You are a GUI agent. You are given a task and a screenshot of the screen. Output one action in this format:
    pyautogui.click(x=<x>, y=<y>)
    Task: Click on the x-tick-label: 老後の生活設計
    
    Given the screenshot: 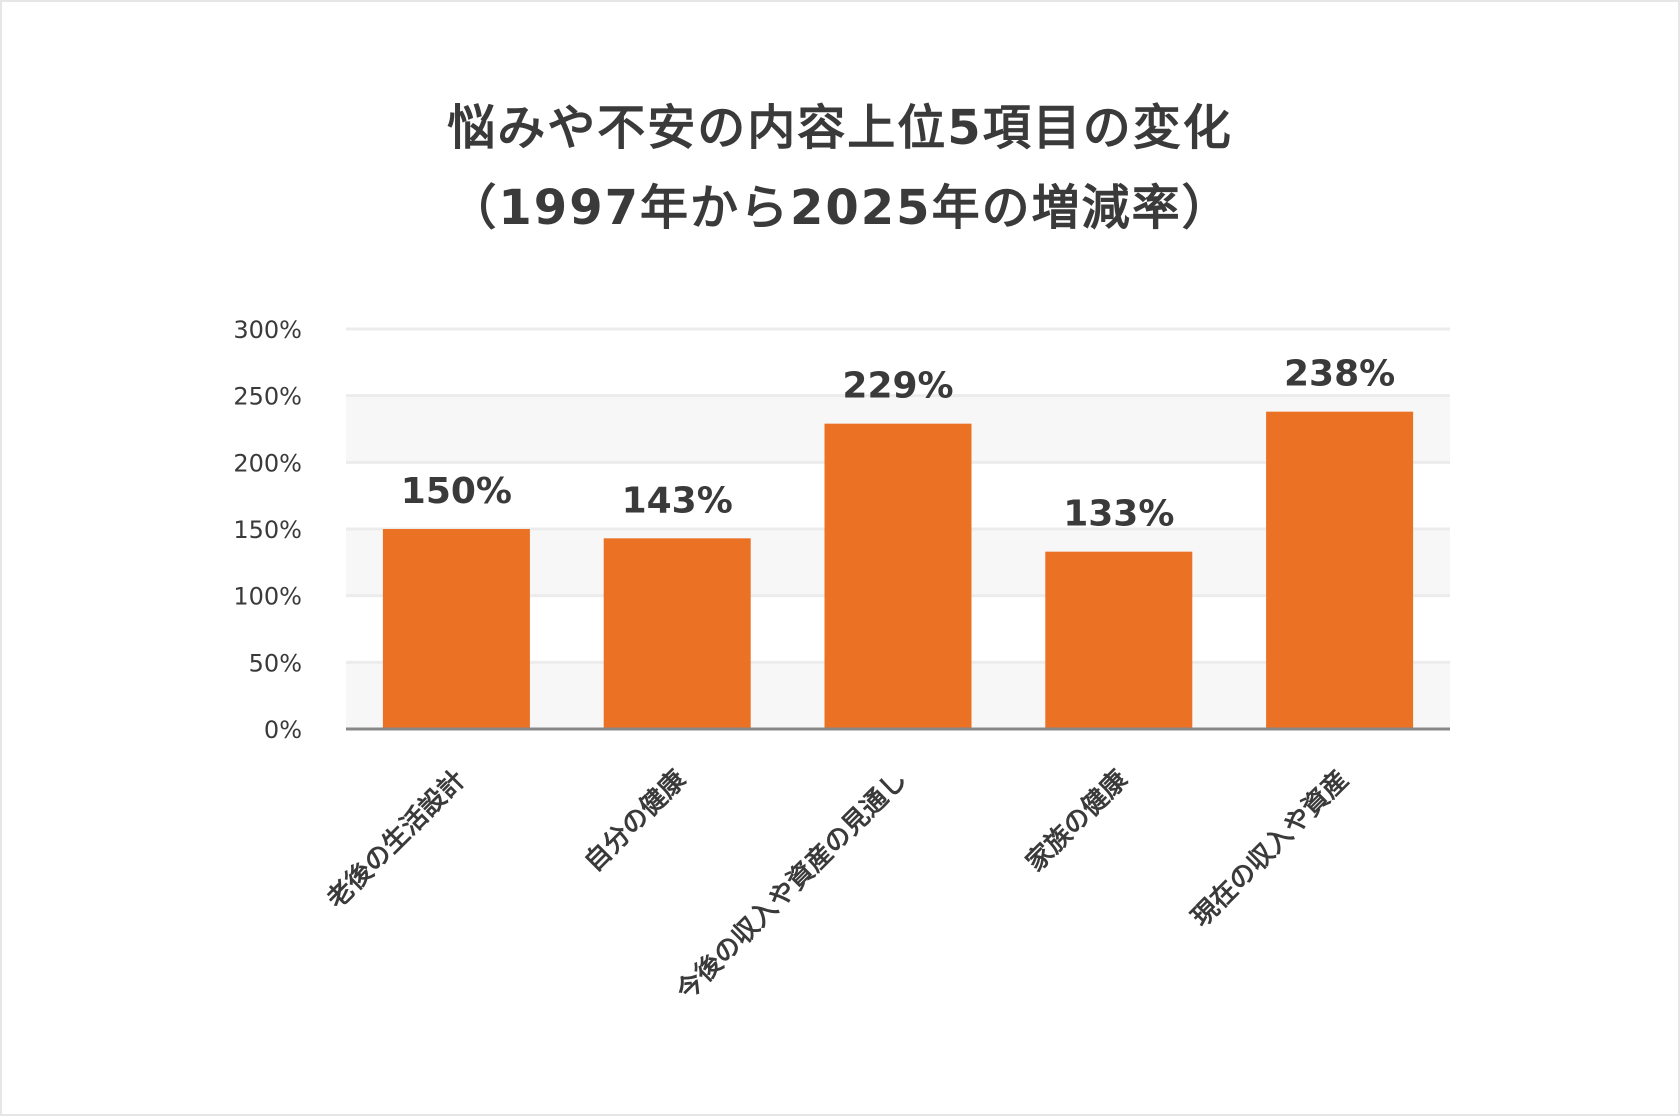 What is the action you would take?
    pyautogui.click(x=396, y=839)
    